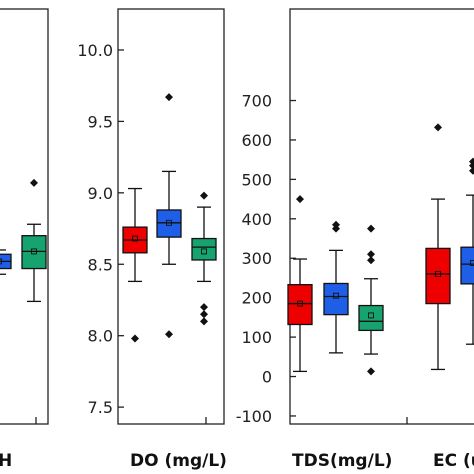 The width and height of the screenshot is (474, 474). Describe the element at coordinates (100, 121) in the screenshot. I see `do-y-tick-label: 9.5` at that location.